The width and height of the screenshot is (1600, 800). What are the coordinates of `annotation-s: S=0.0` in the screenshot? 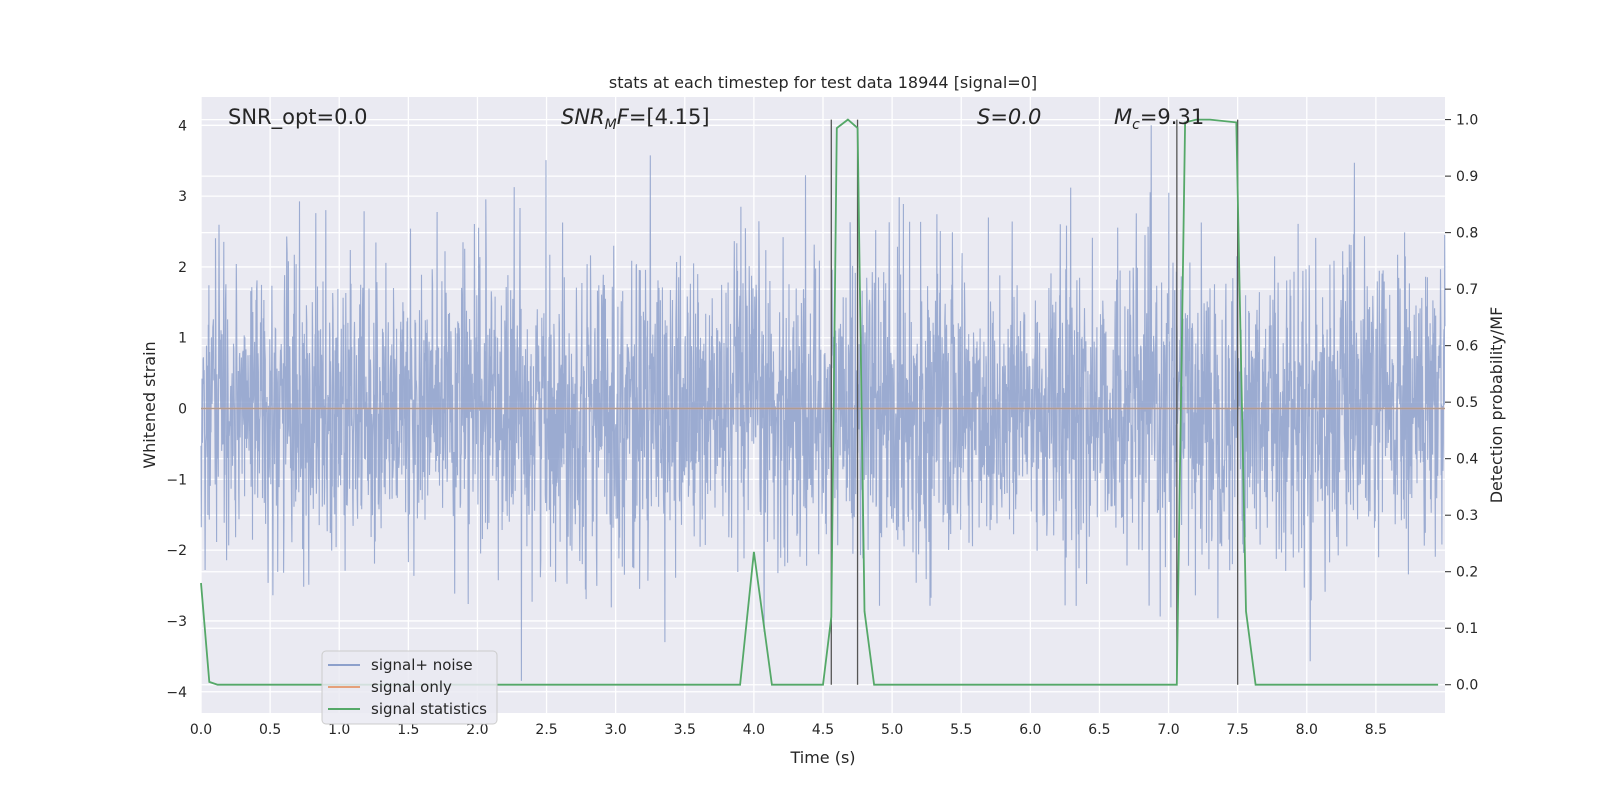 It's located at (1009, 117).